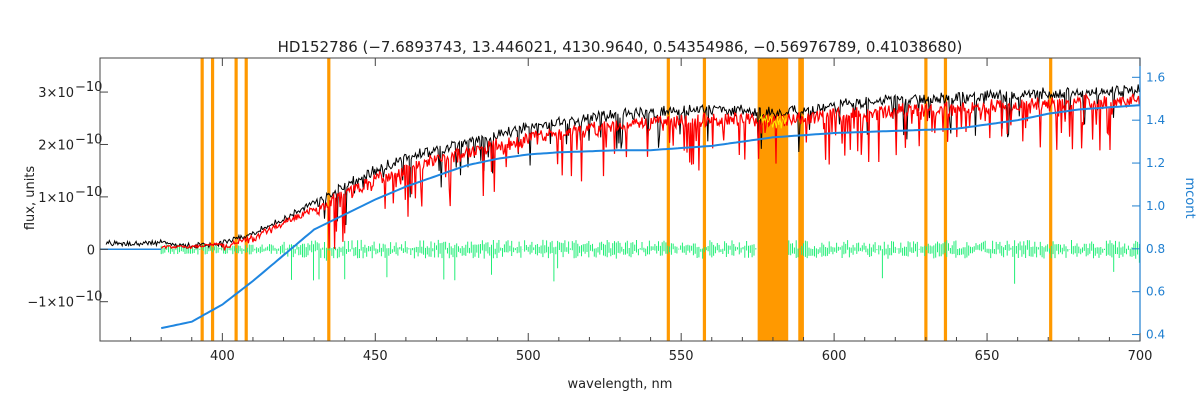 This screenshot has width=1200, height=400. Describe the element at coordinates (50, 303) in the screenshot. I see `y-tick-label: −1×10` at that location.